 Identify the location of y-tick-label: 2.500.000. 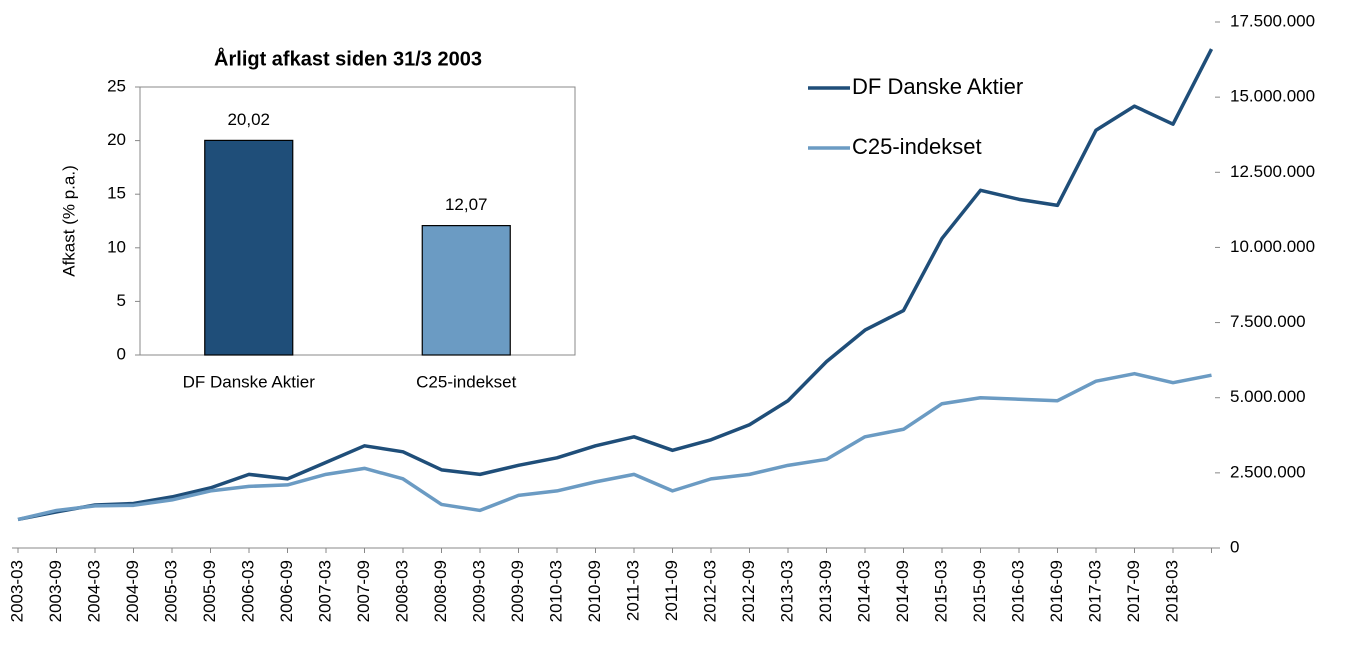
(1268, 471).